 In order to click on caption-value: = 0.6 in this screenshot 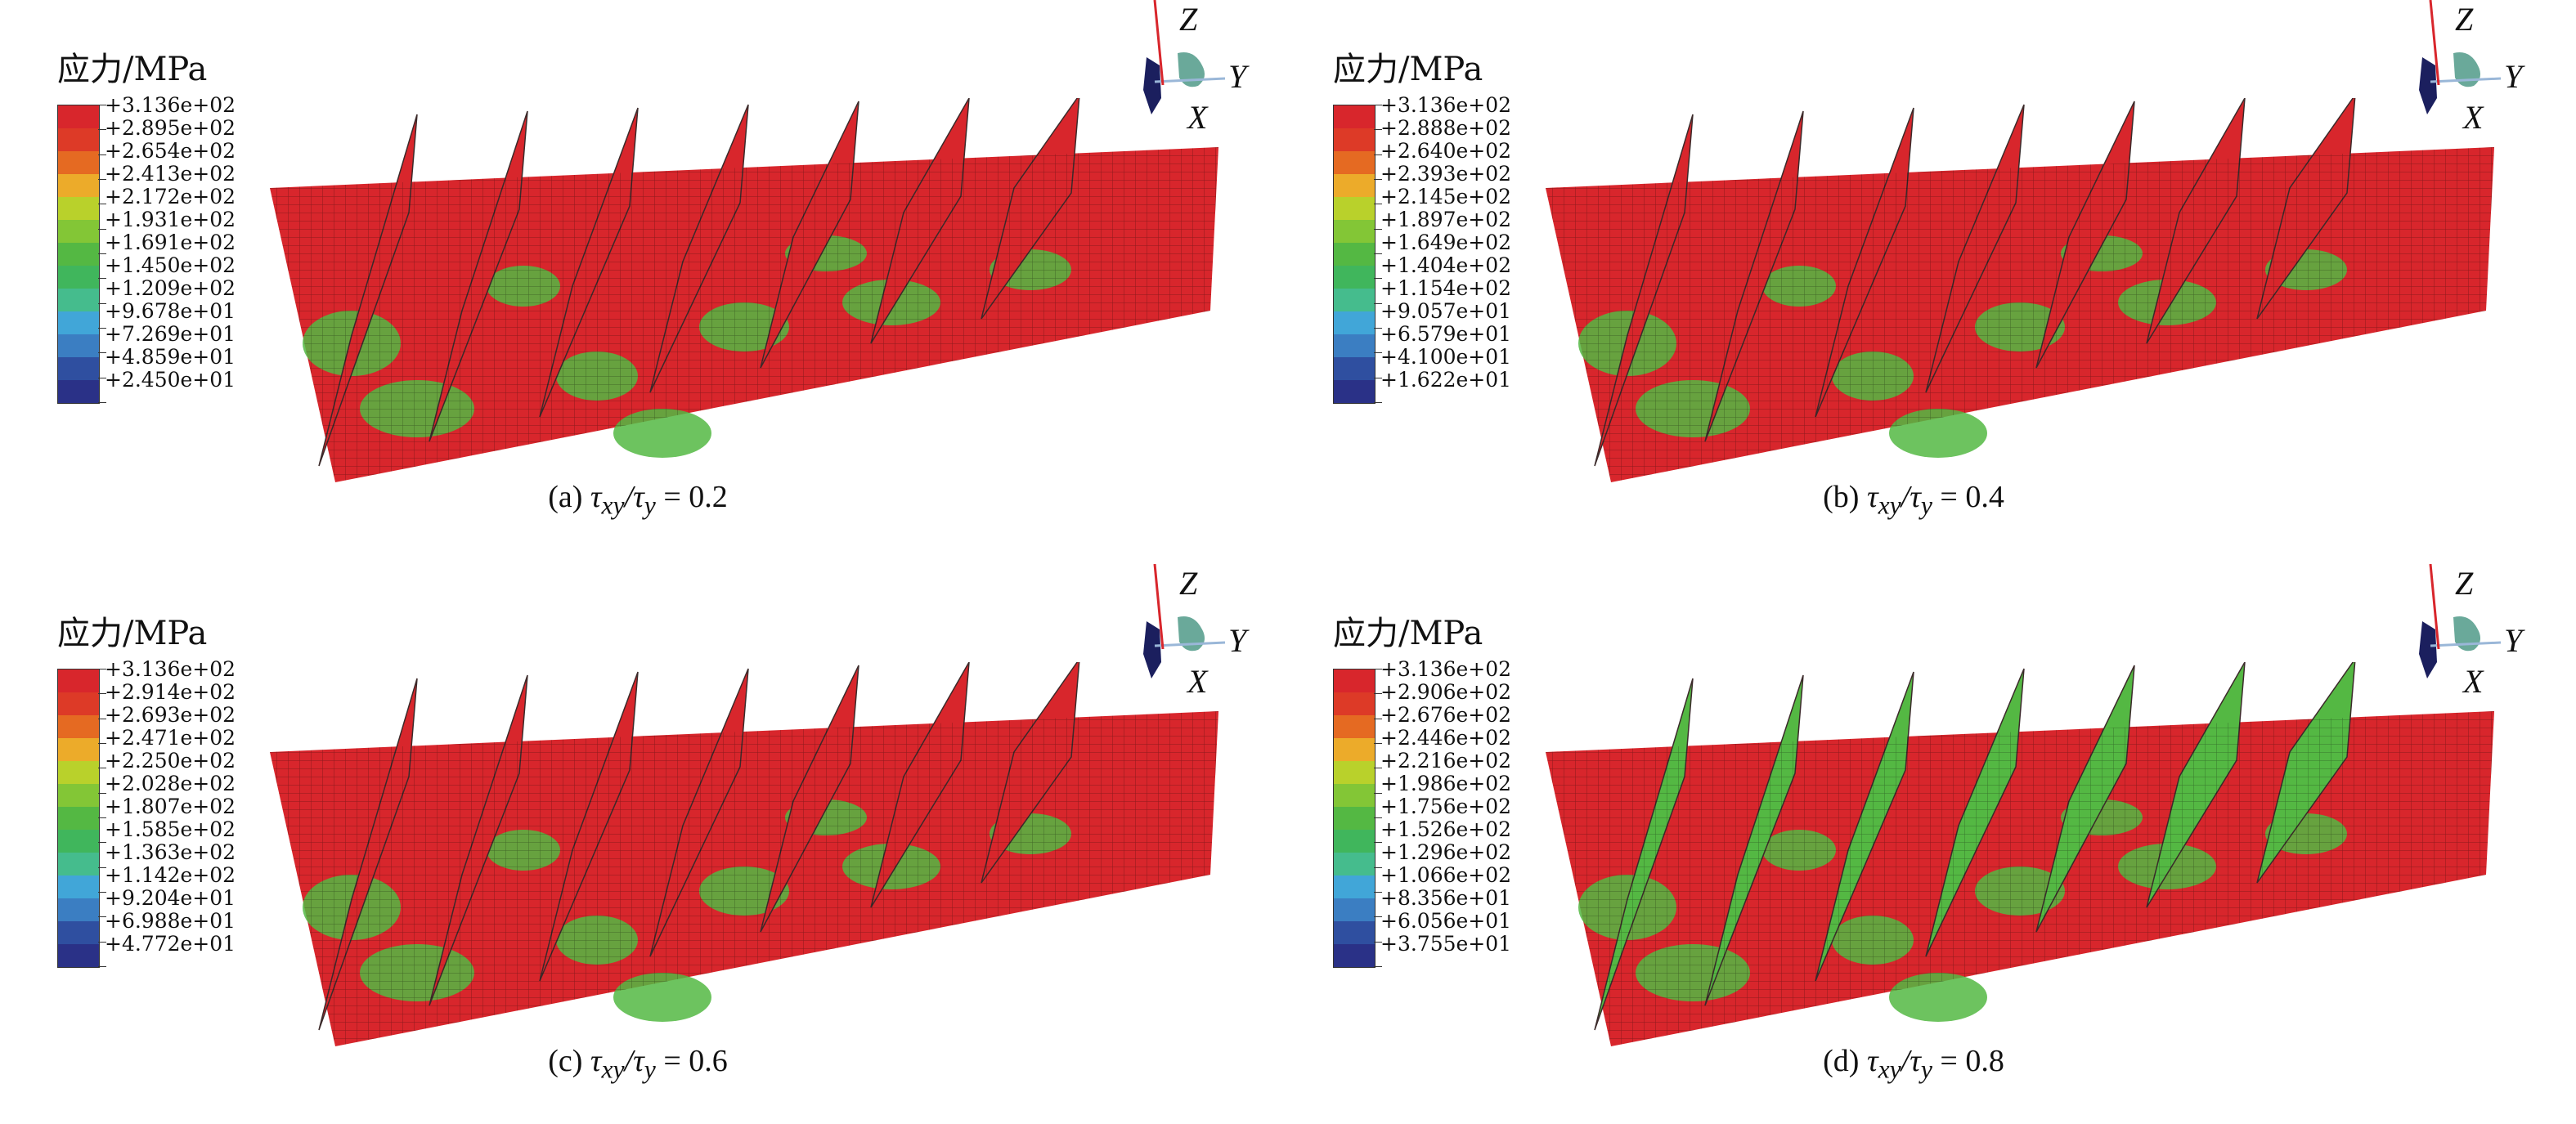, I will do `click(691, 1061)`.